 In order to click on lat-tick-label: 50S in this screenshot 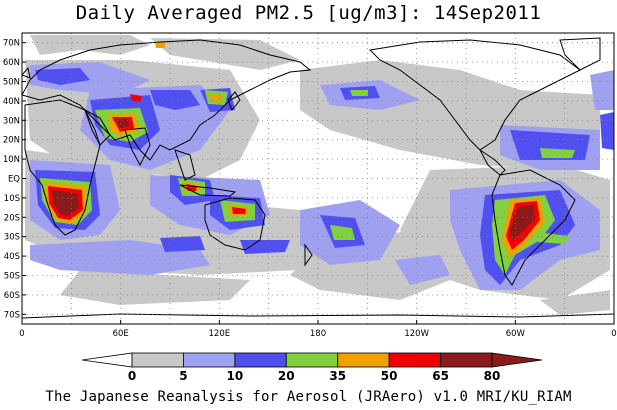, I will do `click(12, 277)`.